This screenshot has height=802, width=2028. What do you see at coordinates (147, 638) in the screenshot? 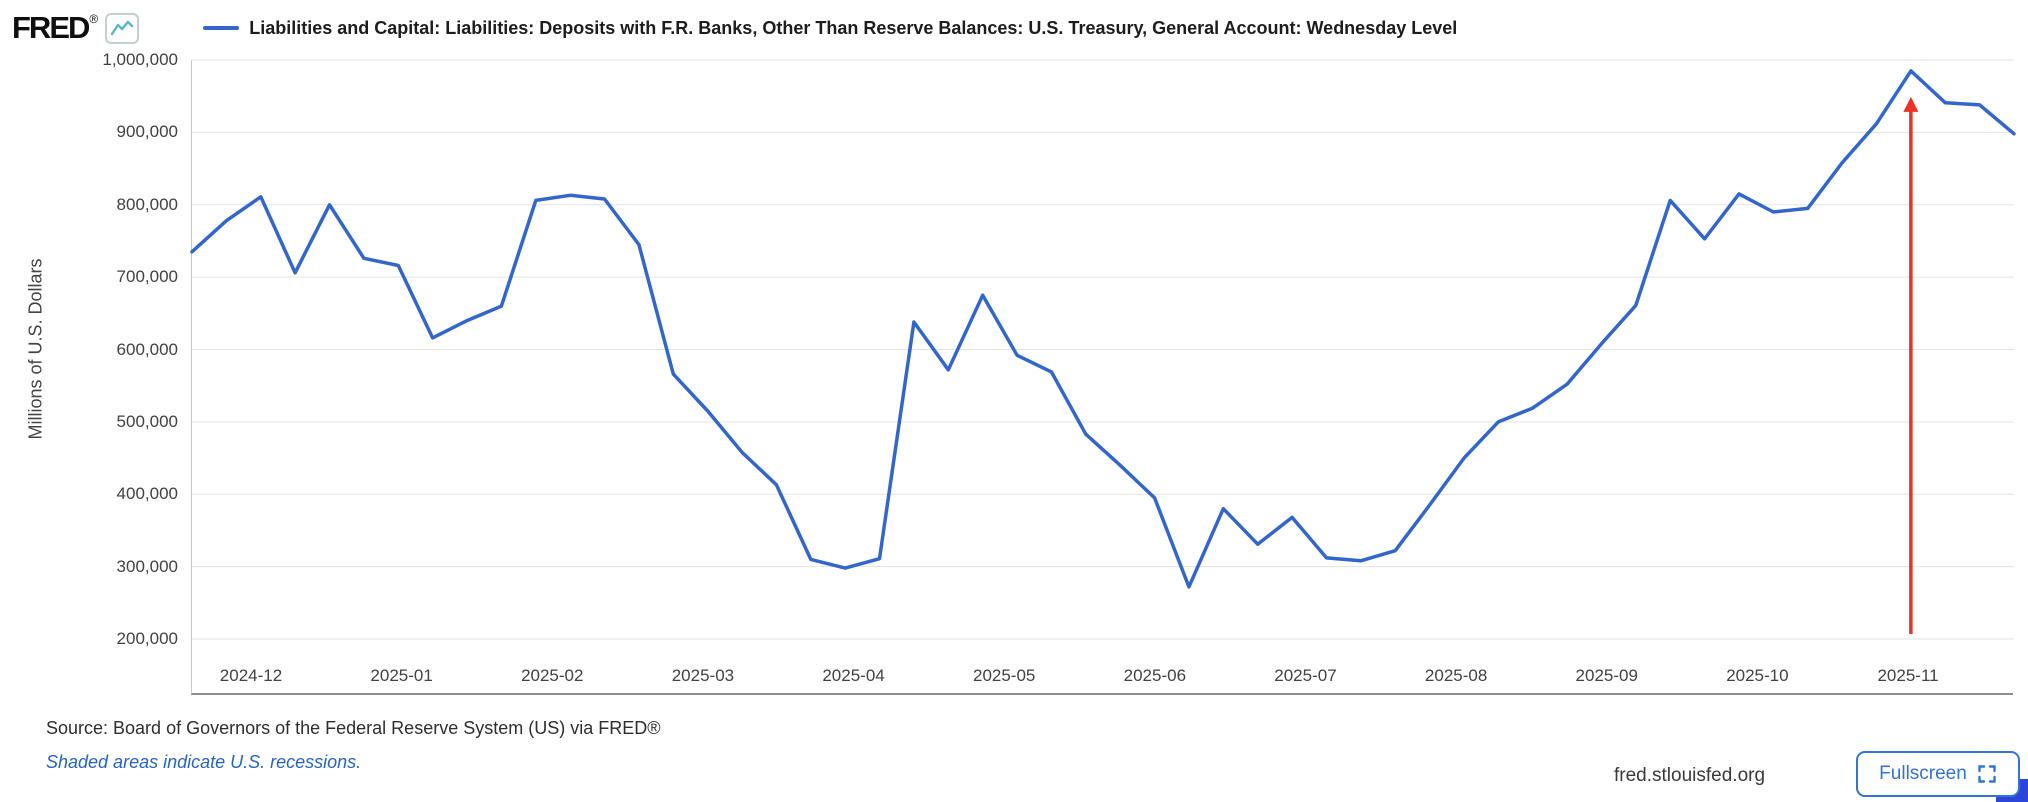
I see `y-tick-label: 200,000` at bounding box center [147, 638].